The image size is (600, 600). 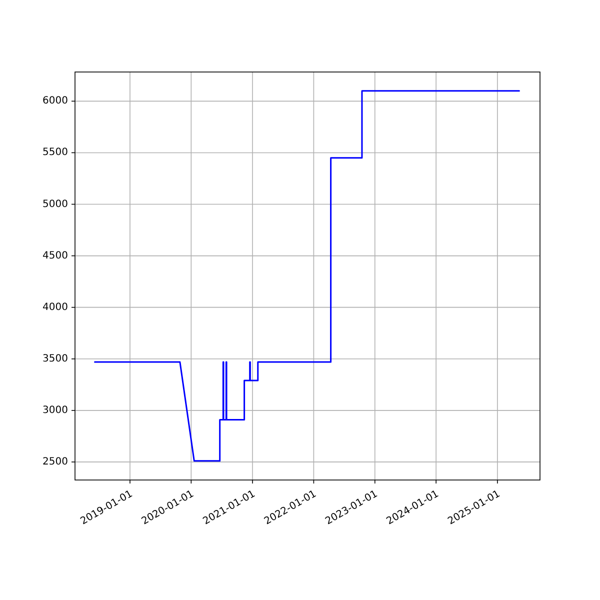 I want to click on y-tick-label: 3000, so click(x=55, y=410).